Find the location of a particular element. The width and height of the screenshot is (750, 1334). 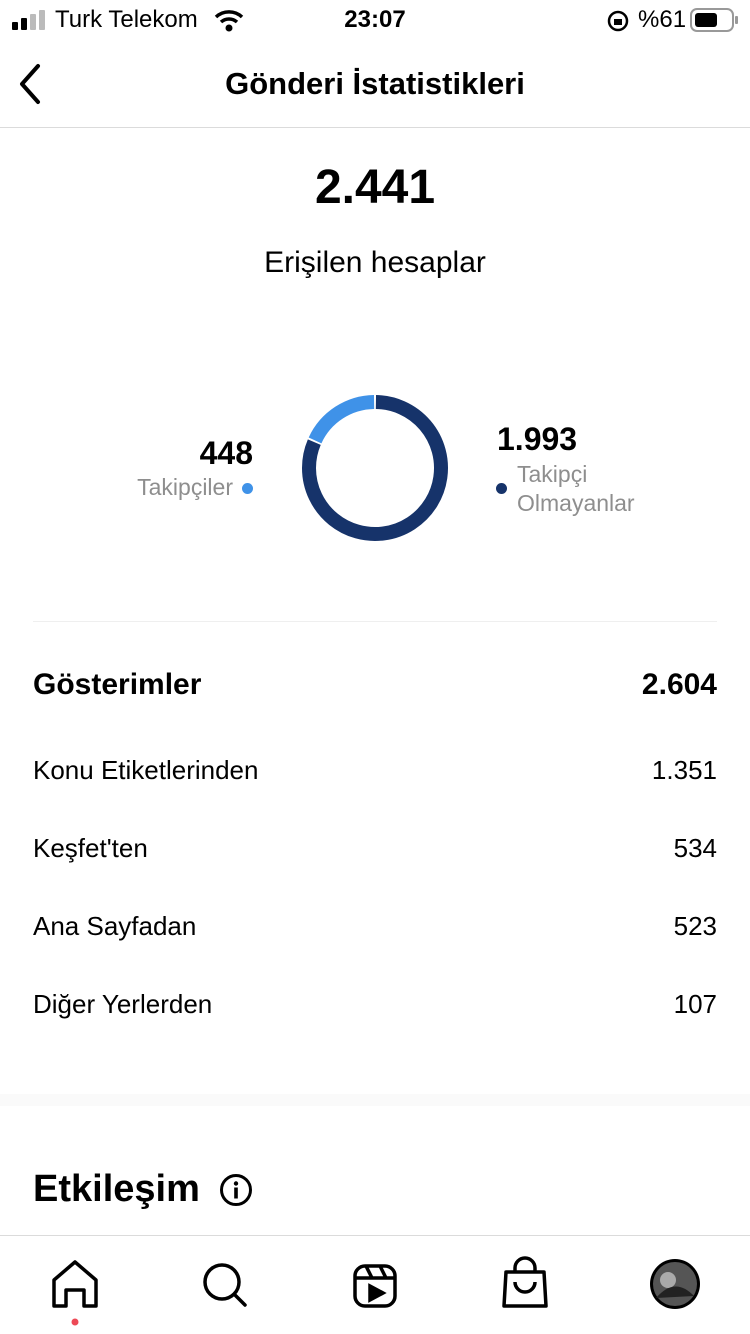

back-button is located at coordinates (31, 84).